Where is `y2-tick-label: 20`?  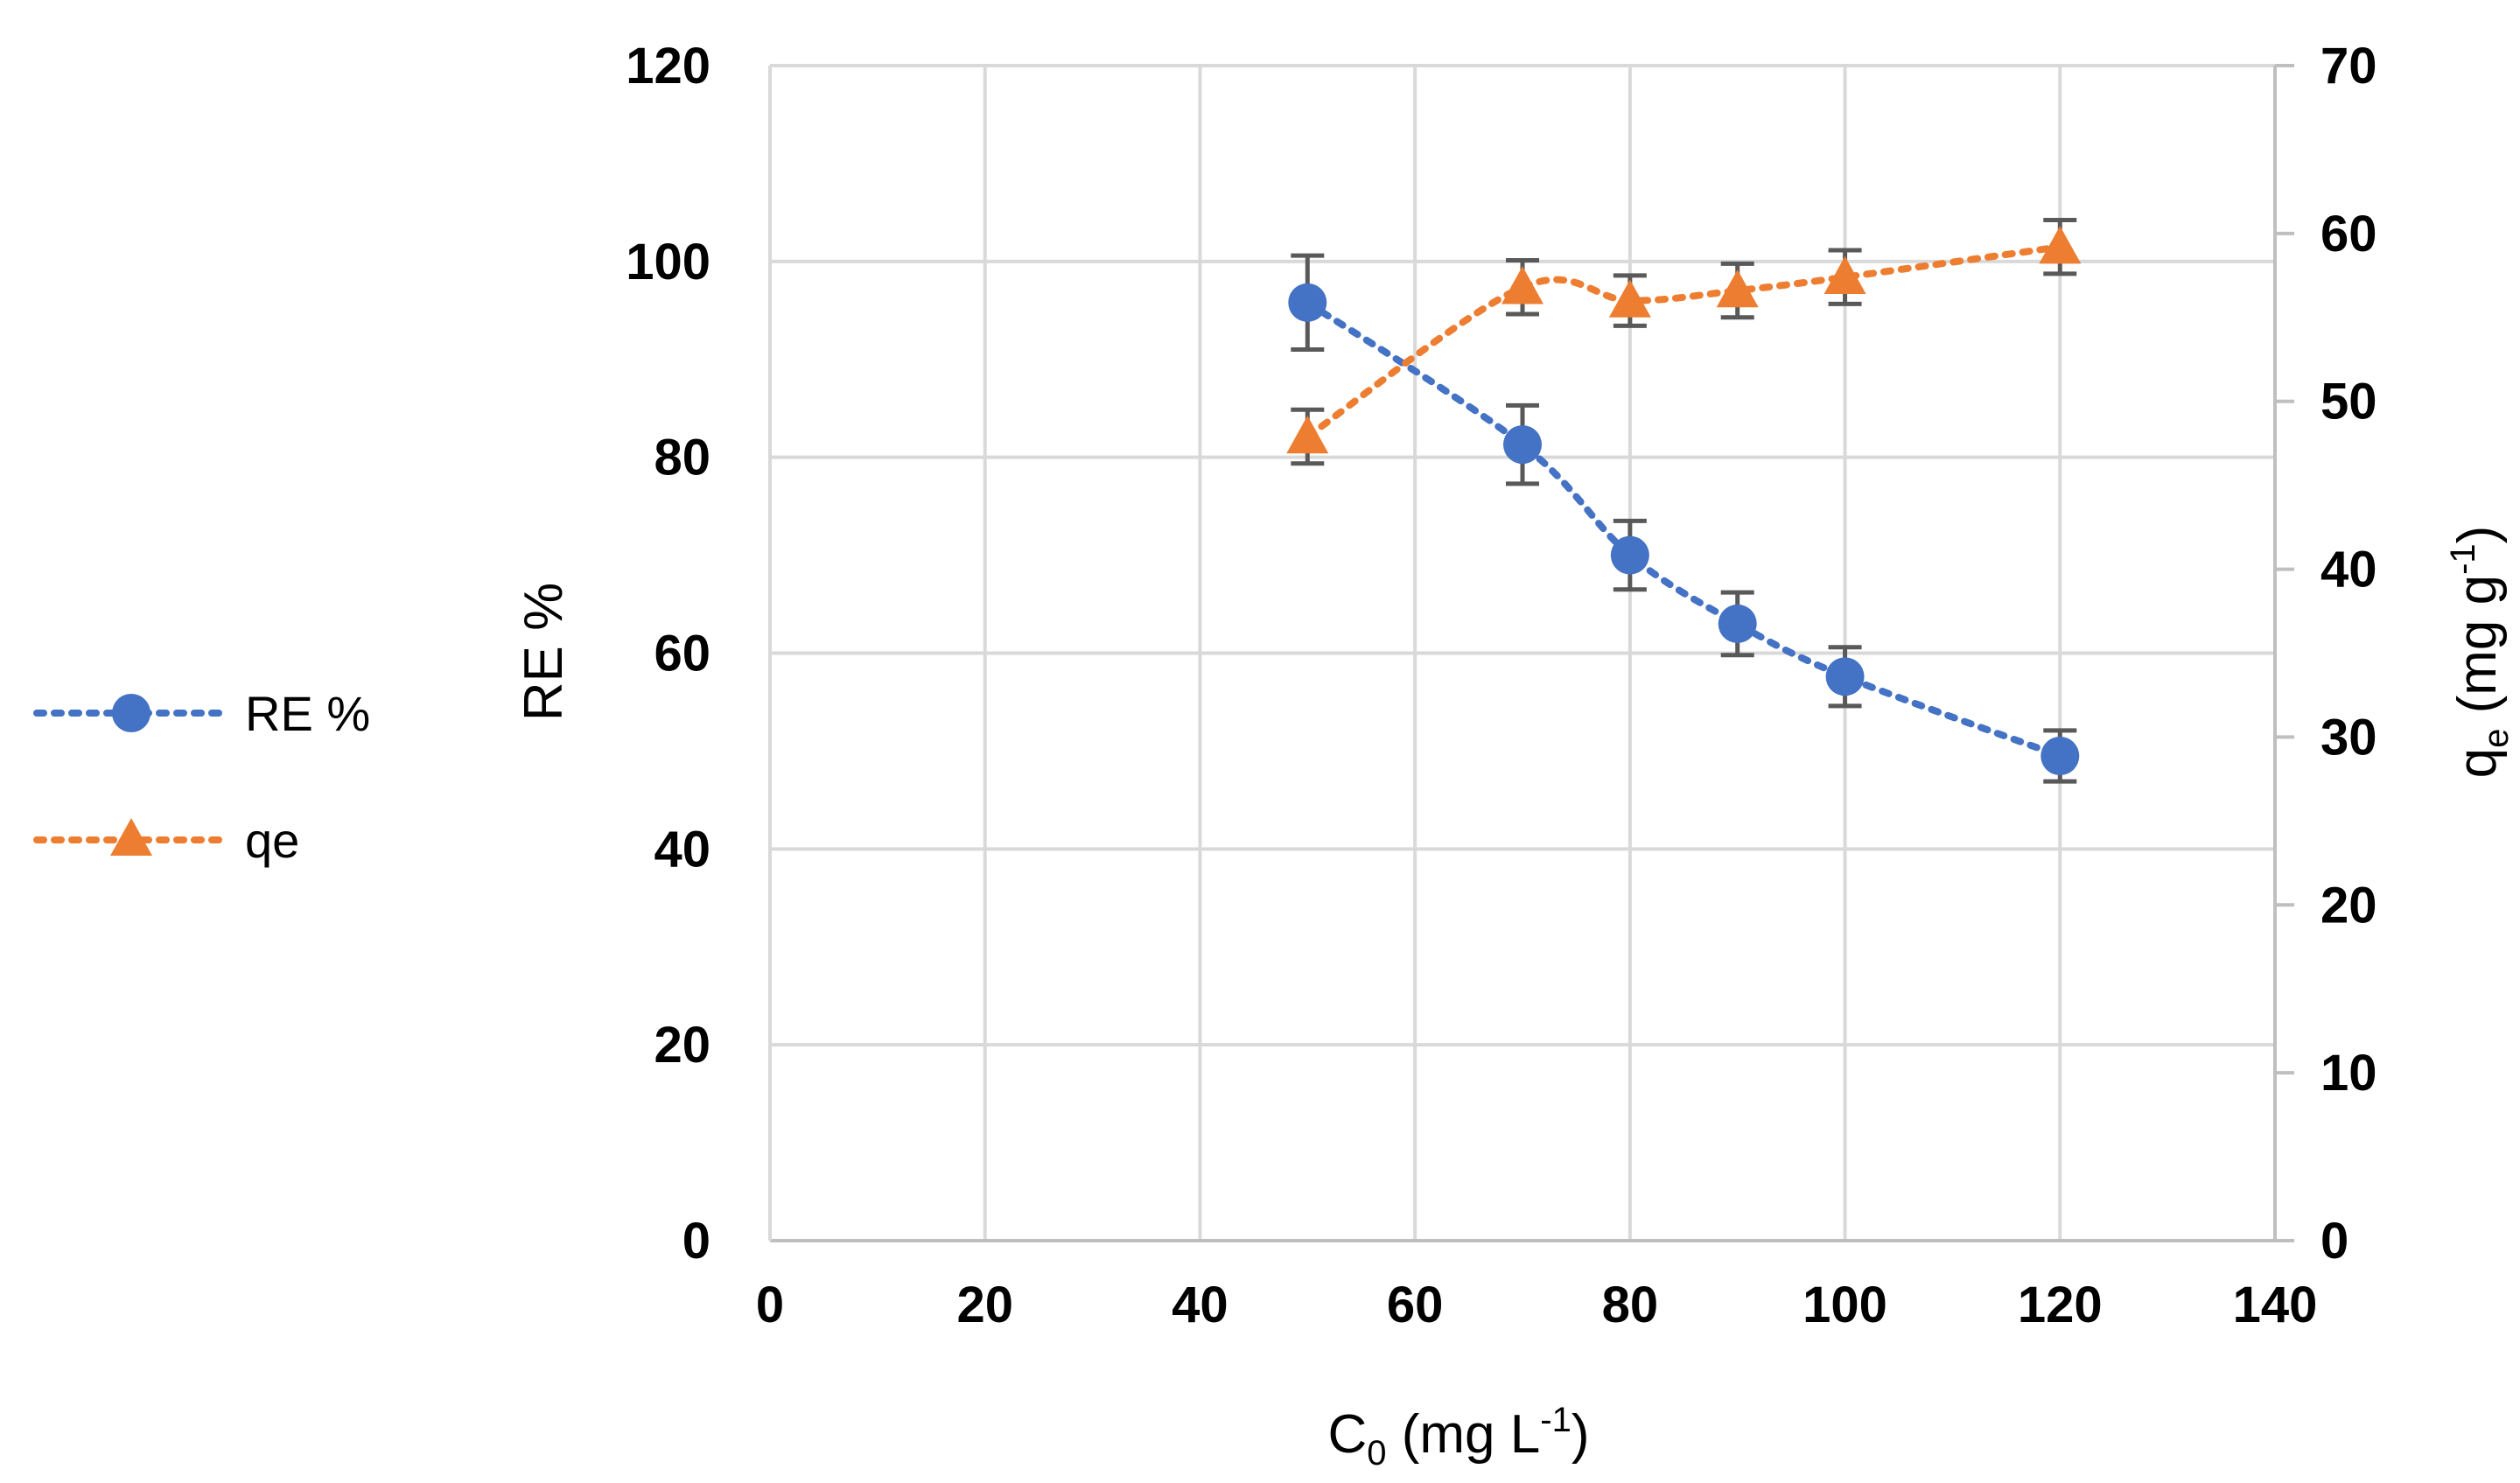 y2-tick-label: 20 is located at coordinates (2348, 905).